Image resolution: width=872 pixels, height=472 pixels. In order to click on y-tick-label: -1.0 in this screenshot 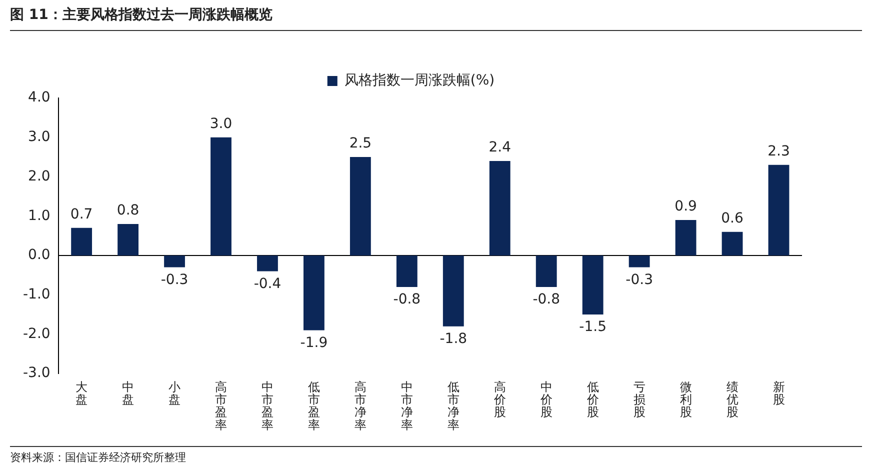, I will do `click(36, 294)`.